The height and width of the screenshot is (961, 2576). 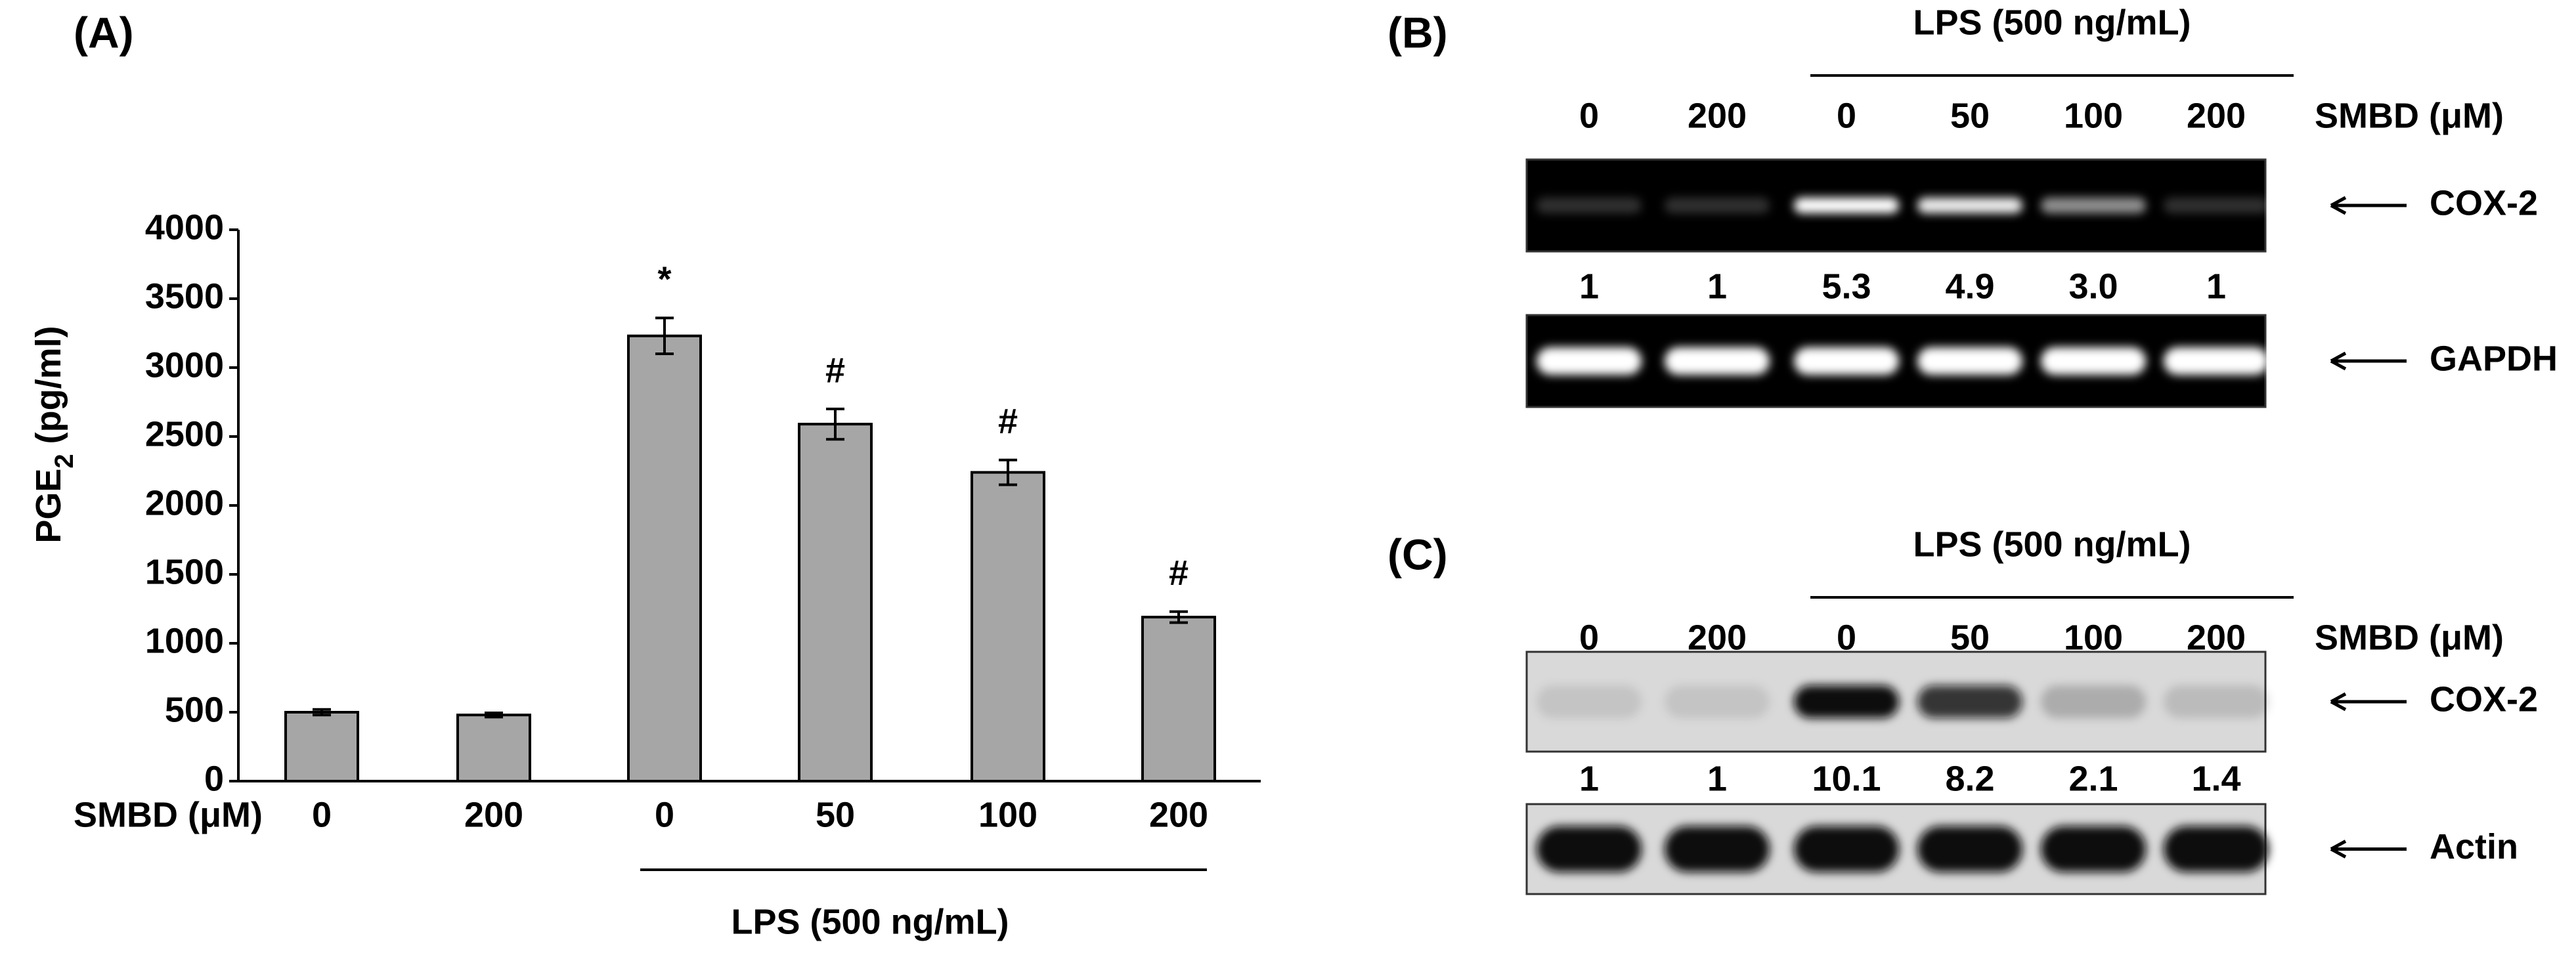 I want to click on ratio-label: 10.1, so click(x=1847, y=778).